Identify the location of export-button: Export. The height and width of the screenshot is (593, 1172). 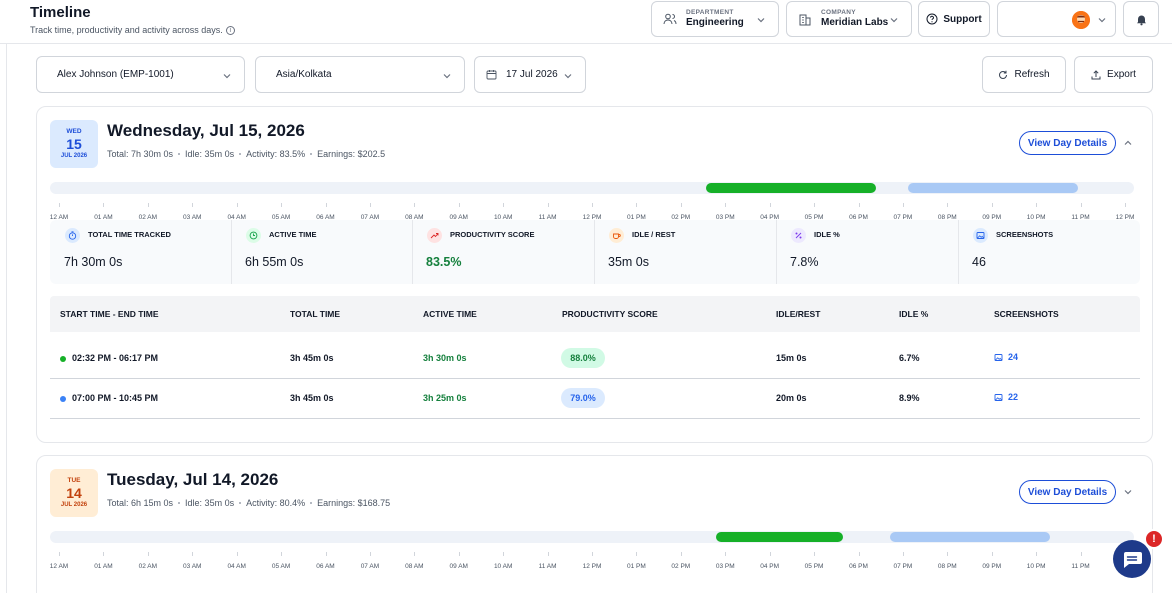
(1113, 74).